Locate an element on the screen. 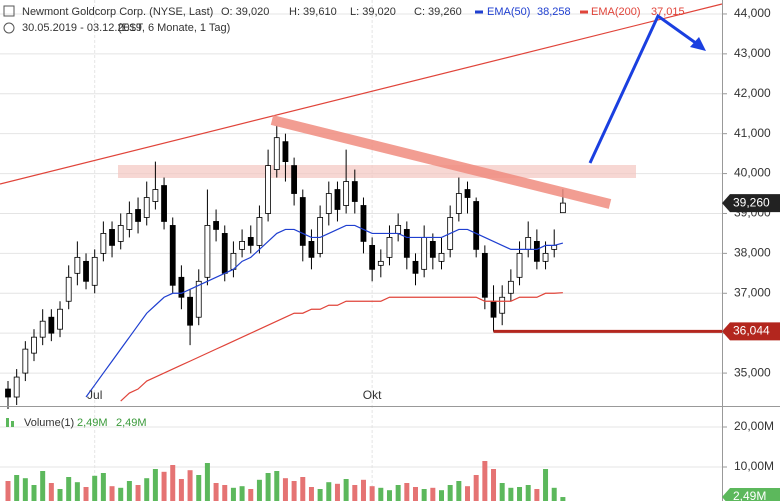 This screenshot has height=501, width=780. clock-icon is located at coordinates (9, 28).